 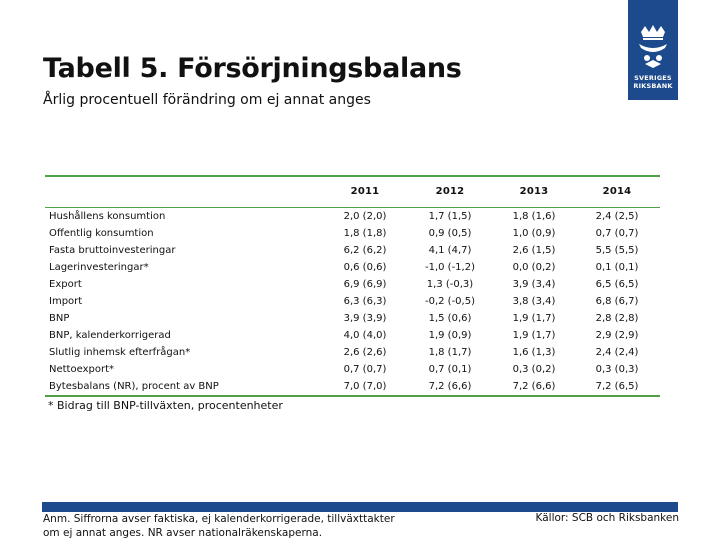 What do you see at coordinates (450, 335) in the screenshot?
I see `cell-value: 1,9 (0,9)` at bounding box center [450, 335].